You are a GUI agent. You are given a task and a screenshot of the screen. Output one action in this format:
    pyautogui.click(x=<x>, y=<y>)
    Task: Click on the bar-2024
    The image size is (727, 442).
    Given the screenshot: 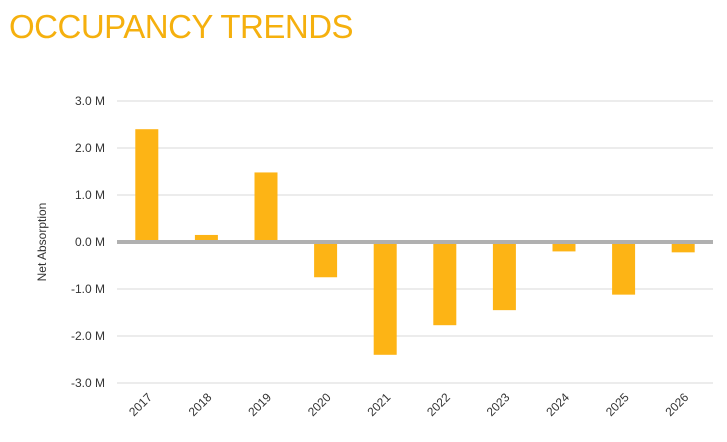 What is the action you would take?
    pyautogui.click(x=564, y=247)
    